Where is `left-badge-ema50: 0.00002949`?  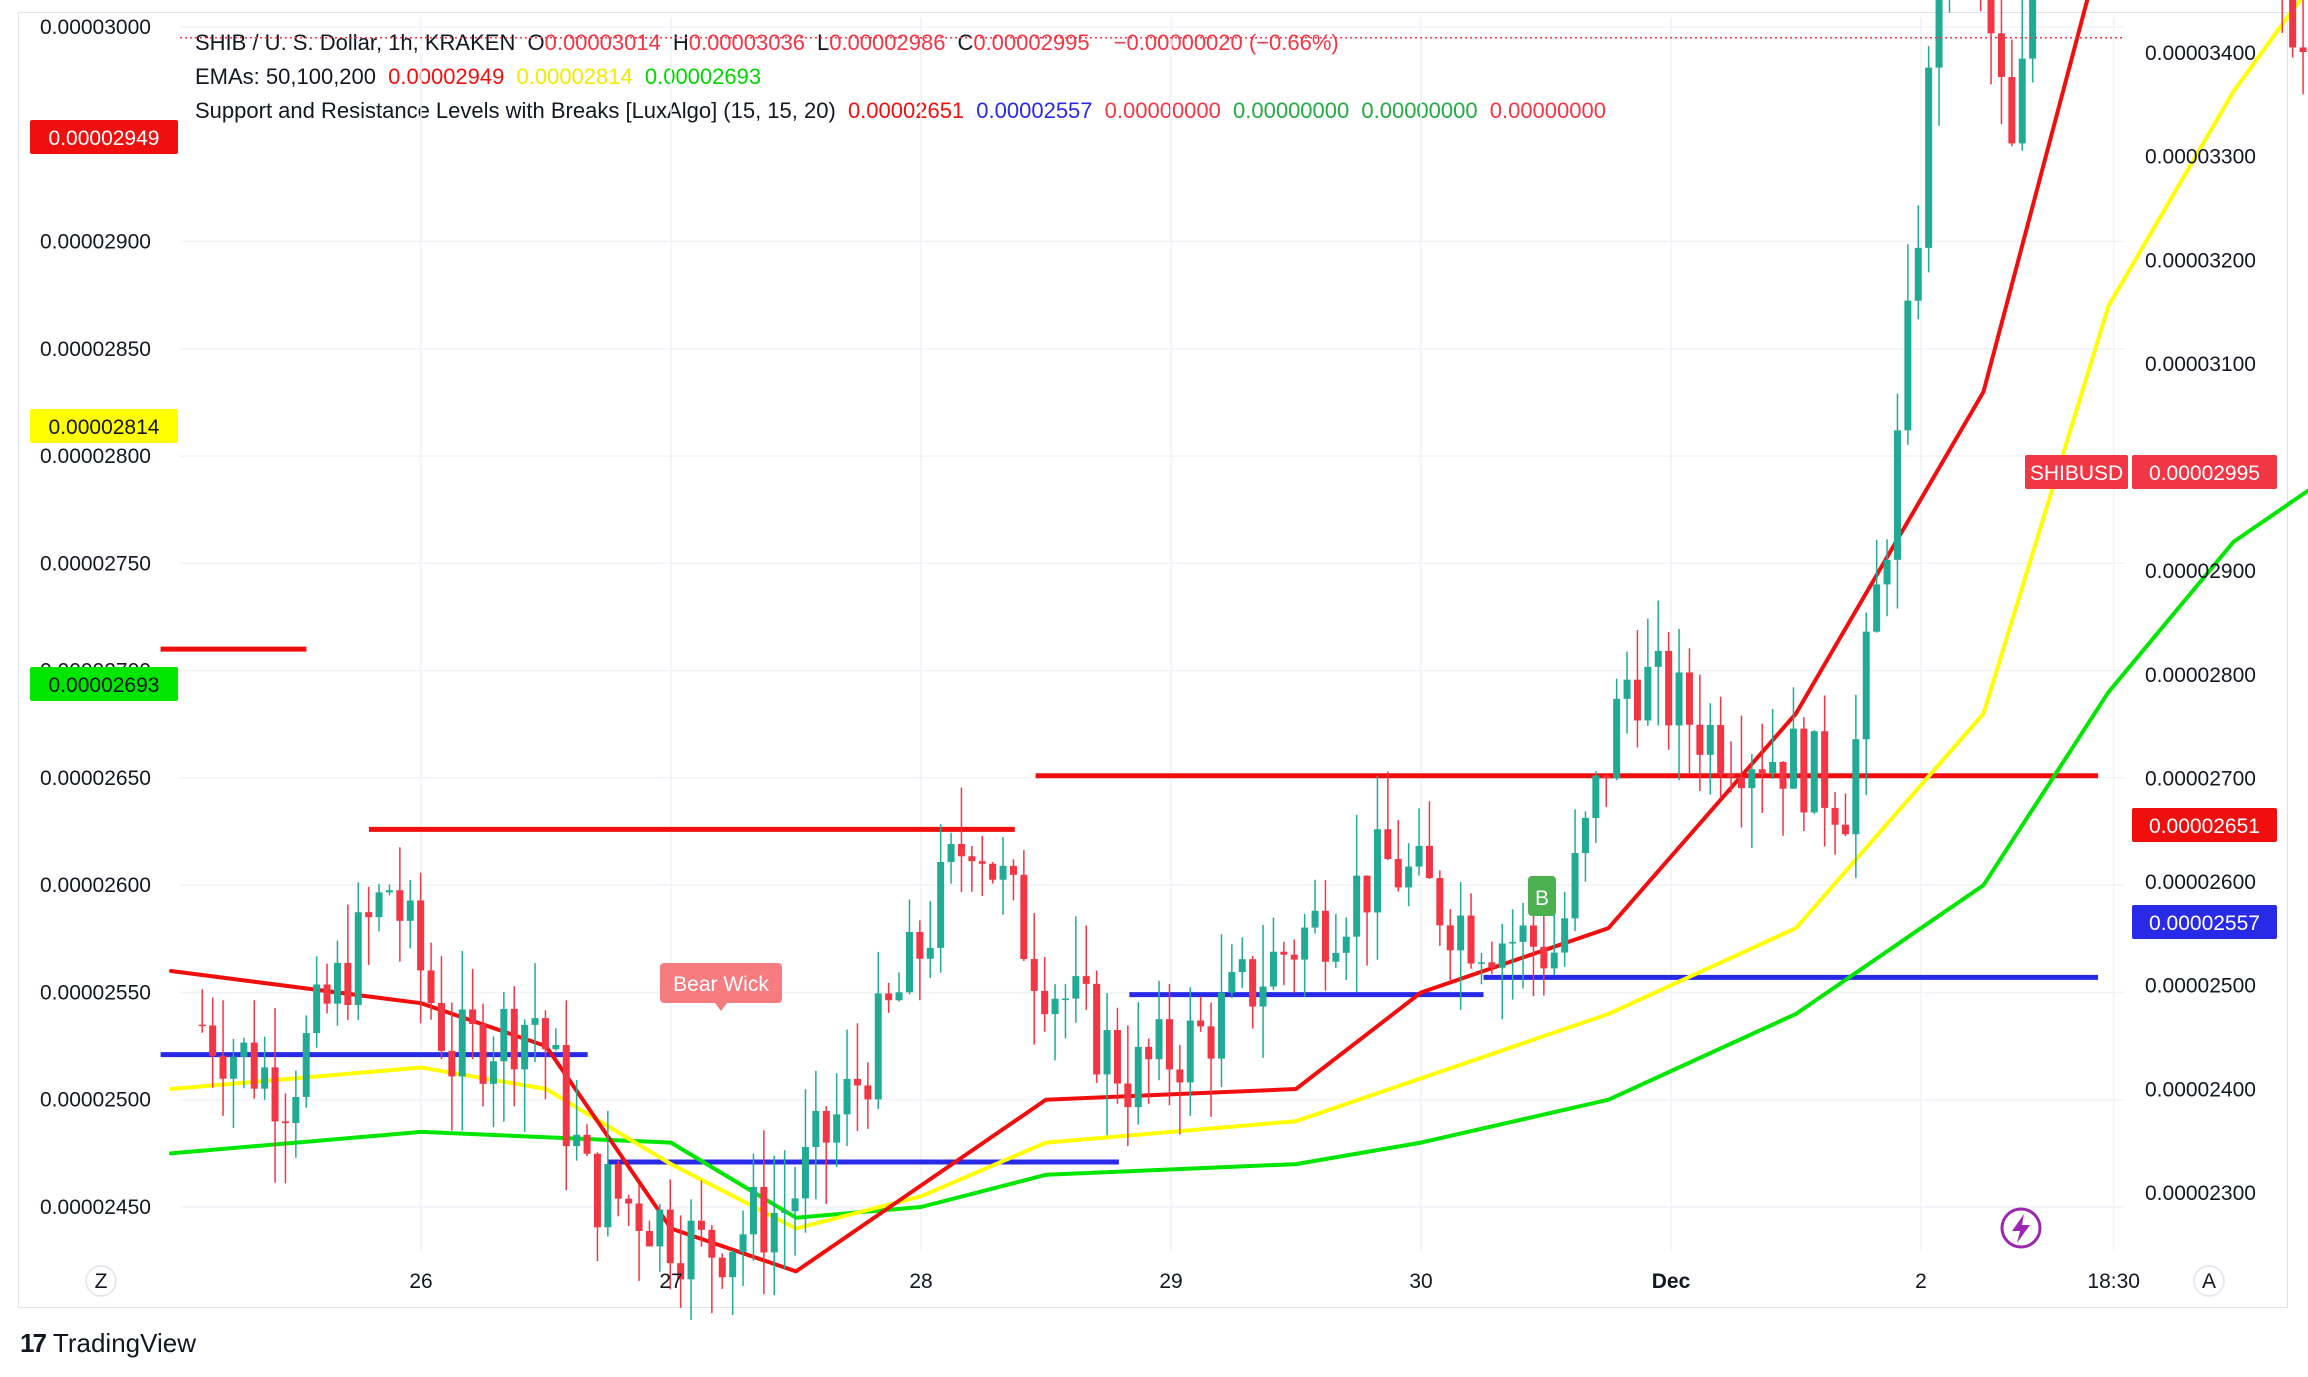
left-badge-ema50: 0.00002949 is located at coordinates (104, 138).